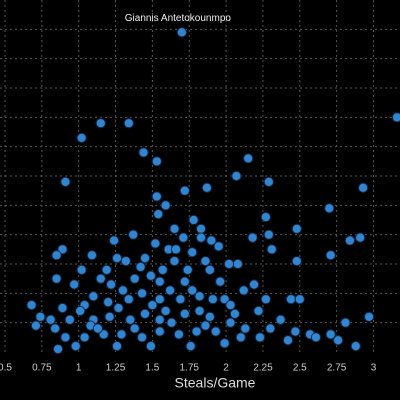 The image size is (400, 400). Describe the element at coordinates (152, 368) in the screenshot. I see `x-tick-label: 1.5` at that location.